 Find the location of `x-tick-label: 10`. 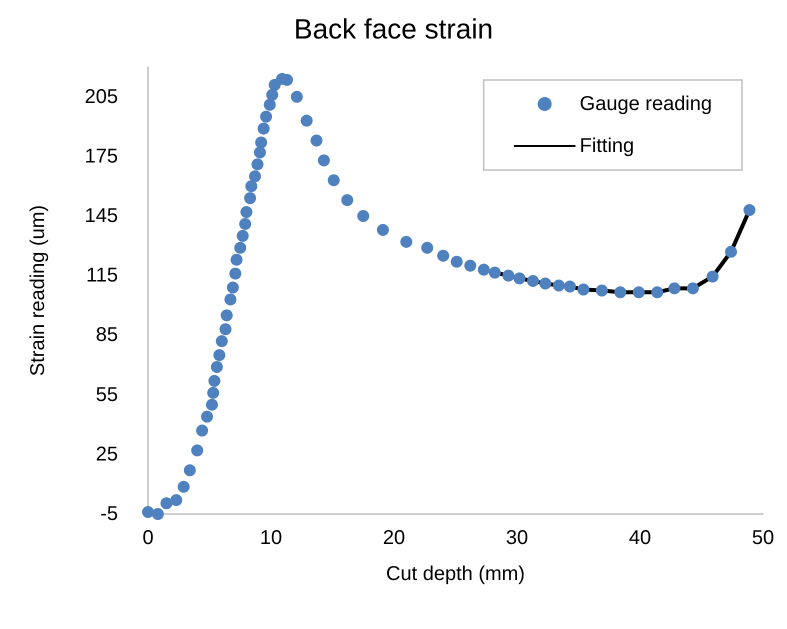

x-tick-label: 10 is located at coordinates (271, 538).